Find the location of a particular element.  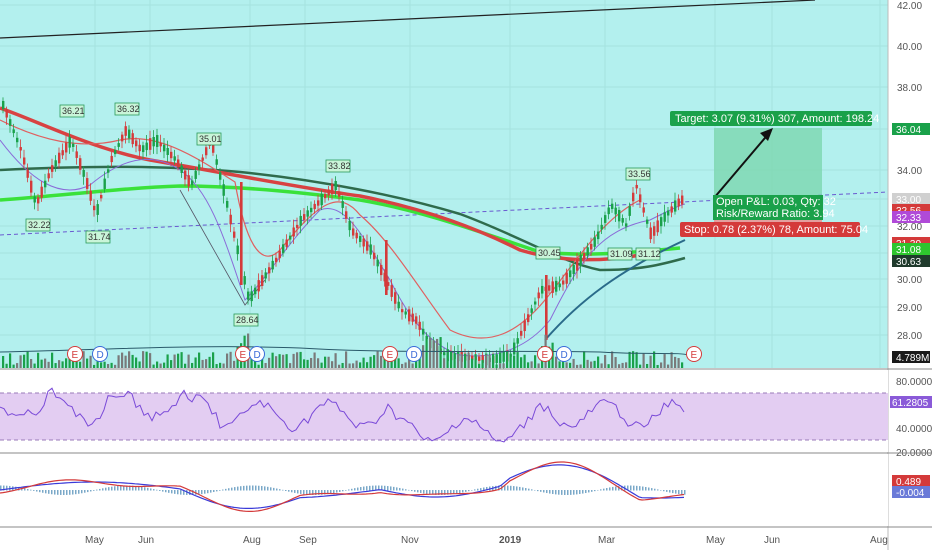

ma-signal-line is located at coordinates (615, 290).